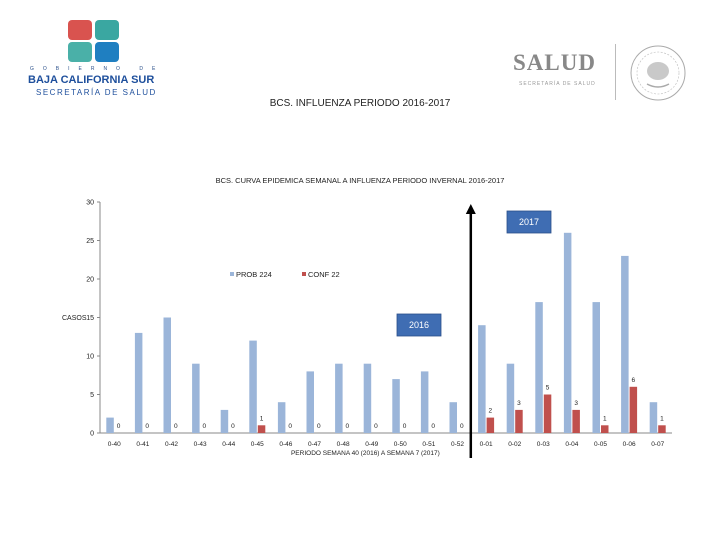 The width and height of the screenshot is (720, 540). I want to click on x-tick-label: 0-02, so click(514, 444).